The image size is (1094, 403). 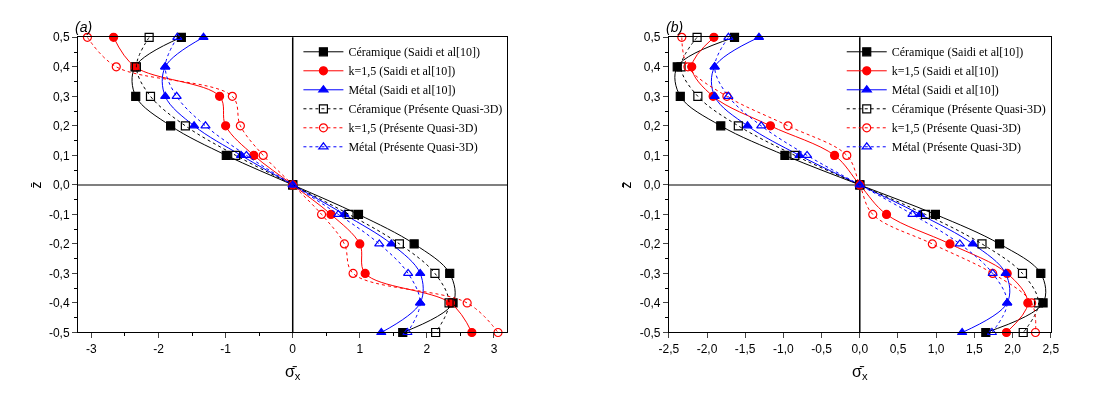 What do you see at coordinates (675, 27) in the screenshot?
I see `chart-title: (b)` at bounding box center [675, 27].